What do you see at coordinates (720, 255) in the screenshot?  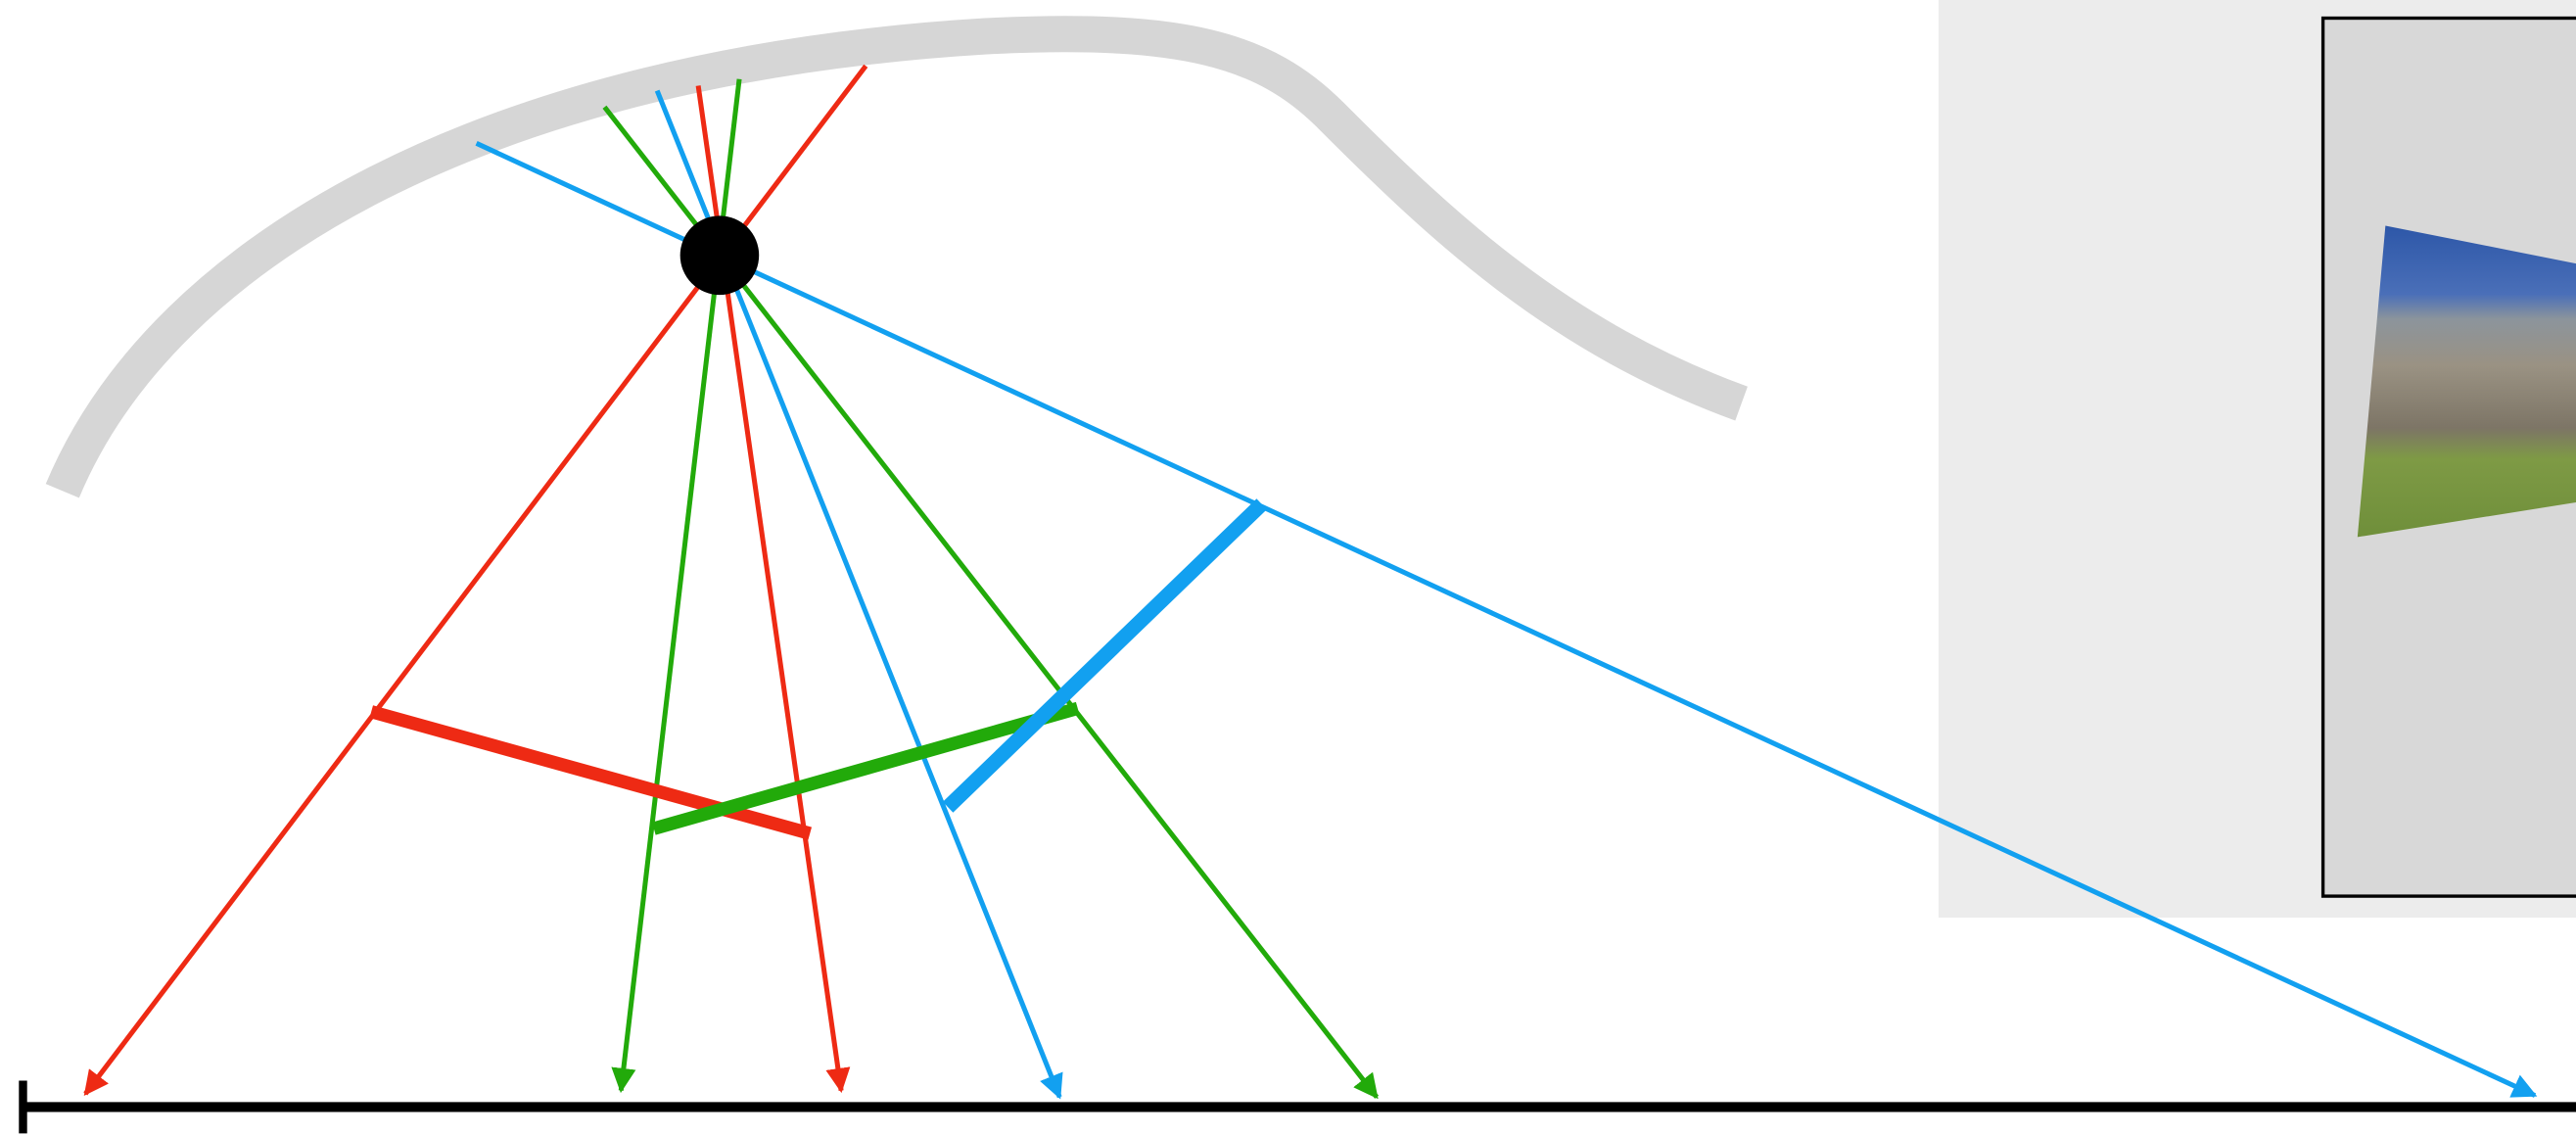 I see `center-point` at bounding box center [720, 255].